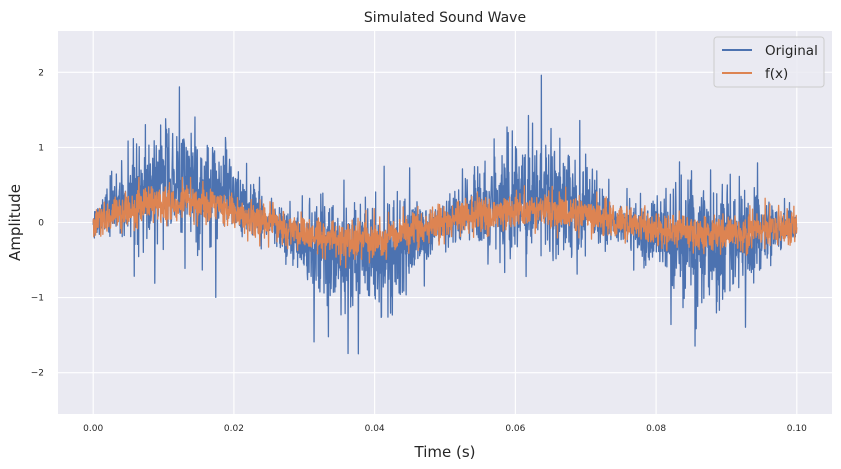  Describe the element at coordinates (41, 73) in the screenshot. I see `y-tick-label: 2` at that location.